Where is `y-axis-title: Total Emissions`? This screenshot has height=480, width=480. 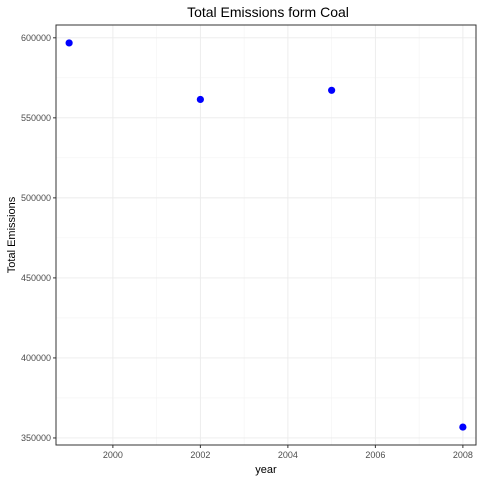
y-axis-title: Total Emissions is located at coordinates (12, 234).